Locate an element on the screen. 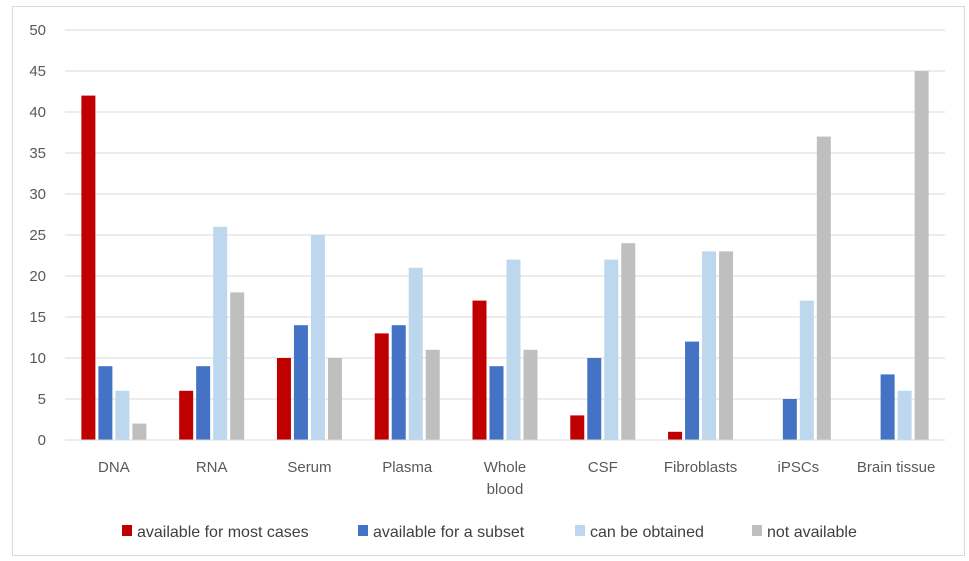 Image resolution: width=969 pixels, height=561 pixels. y-tick-label: 35 is located at coordinates (37, 153).